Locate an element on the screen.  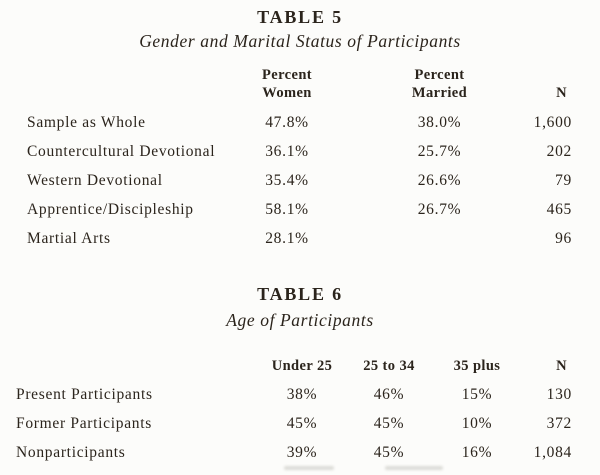
percent-women-cell: 36.1% is located at coordinates (287, 151).